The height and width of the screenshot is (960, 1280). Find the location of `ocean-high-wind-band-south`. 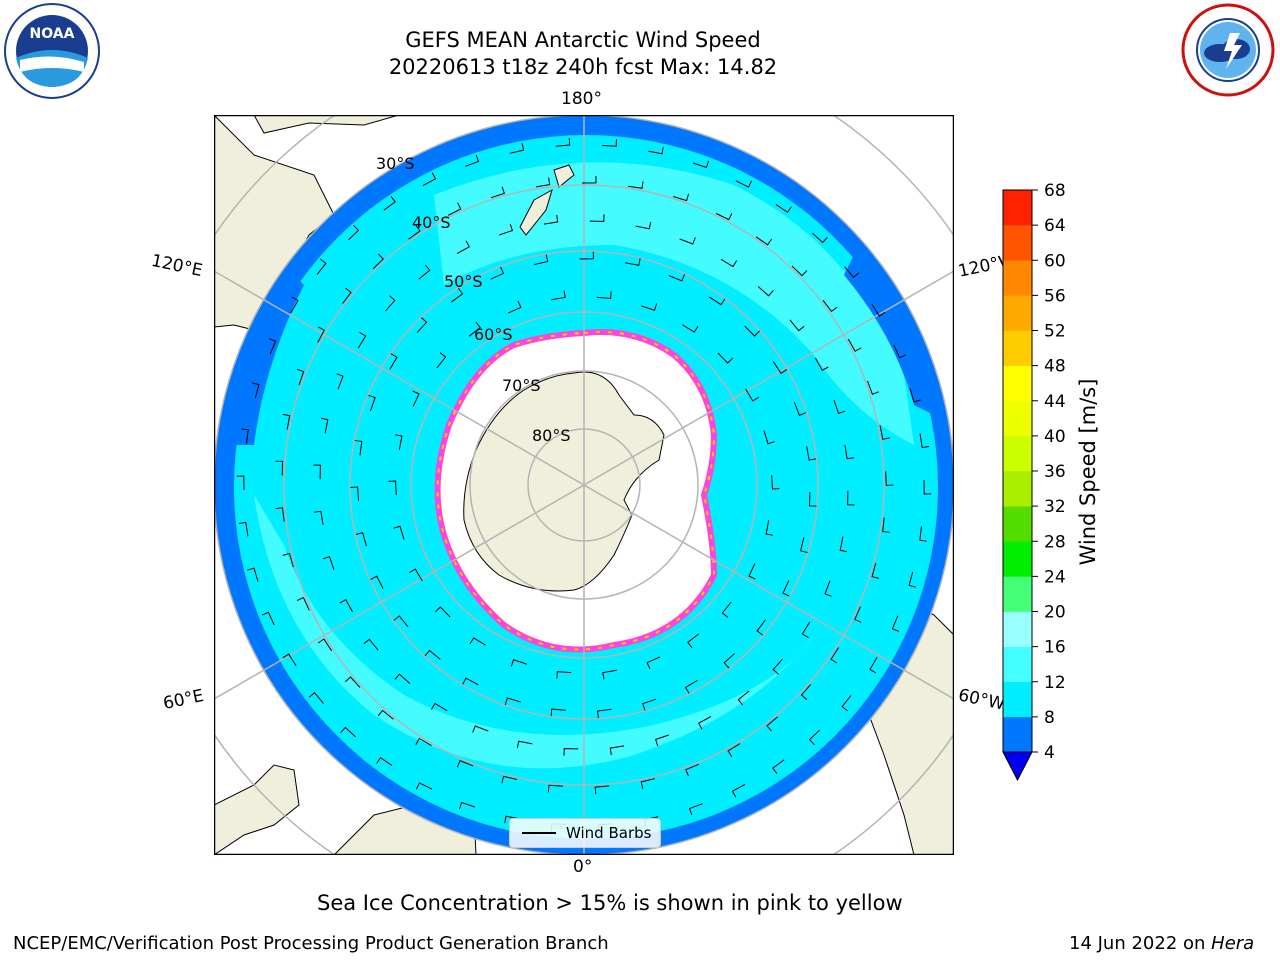

ocean-high-wind-band-south is located at coordinates (534, 632).